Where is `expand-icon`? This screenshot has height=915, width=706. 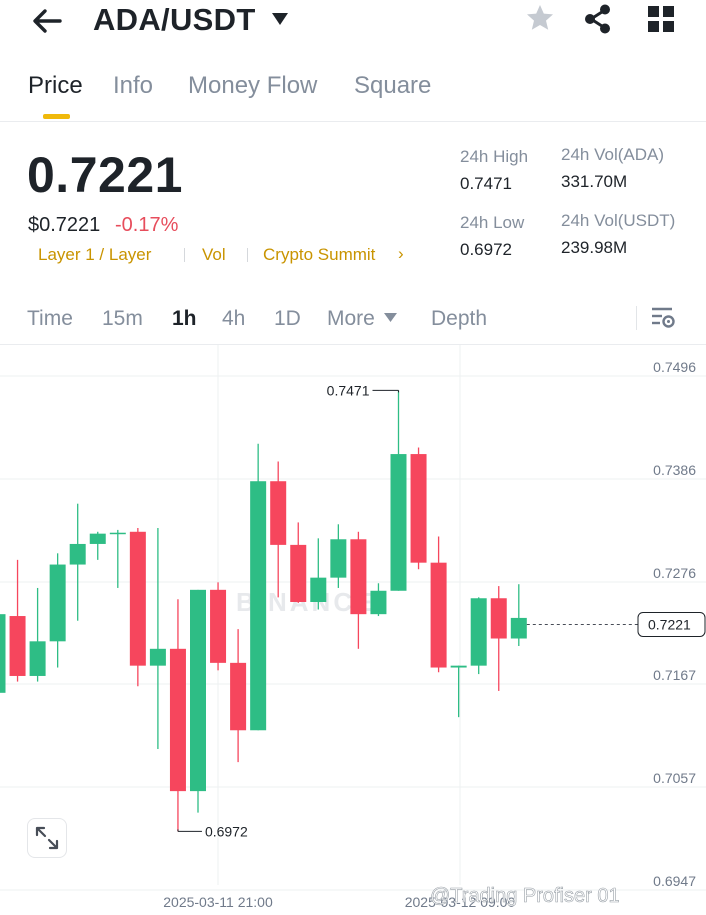
expand-icon is located at coordinates (47, 838).